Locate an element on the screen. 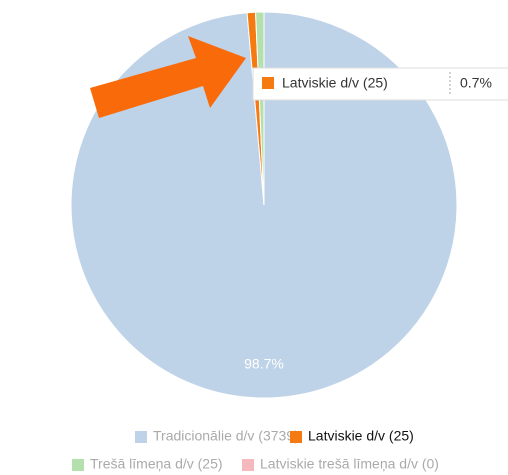  tooltip-swatch is located at coordinates (268, 83).